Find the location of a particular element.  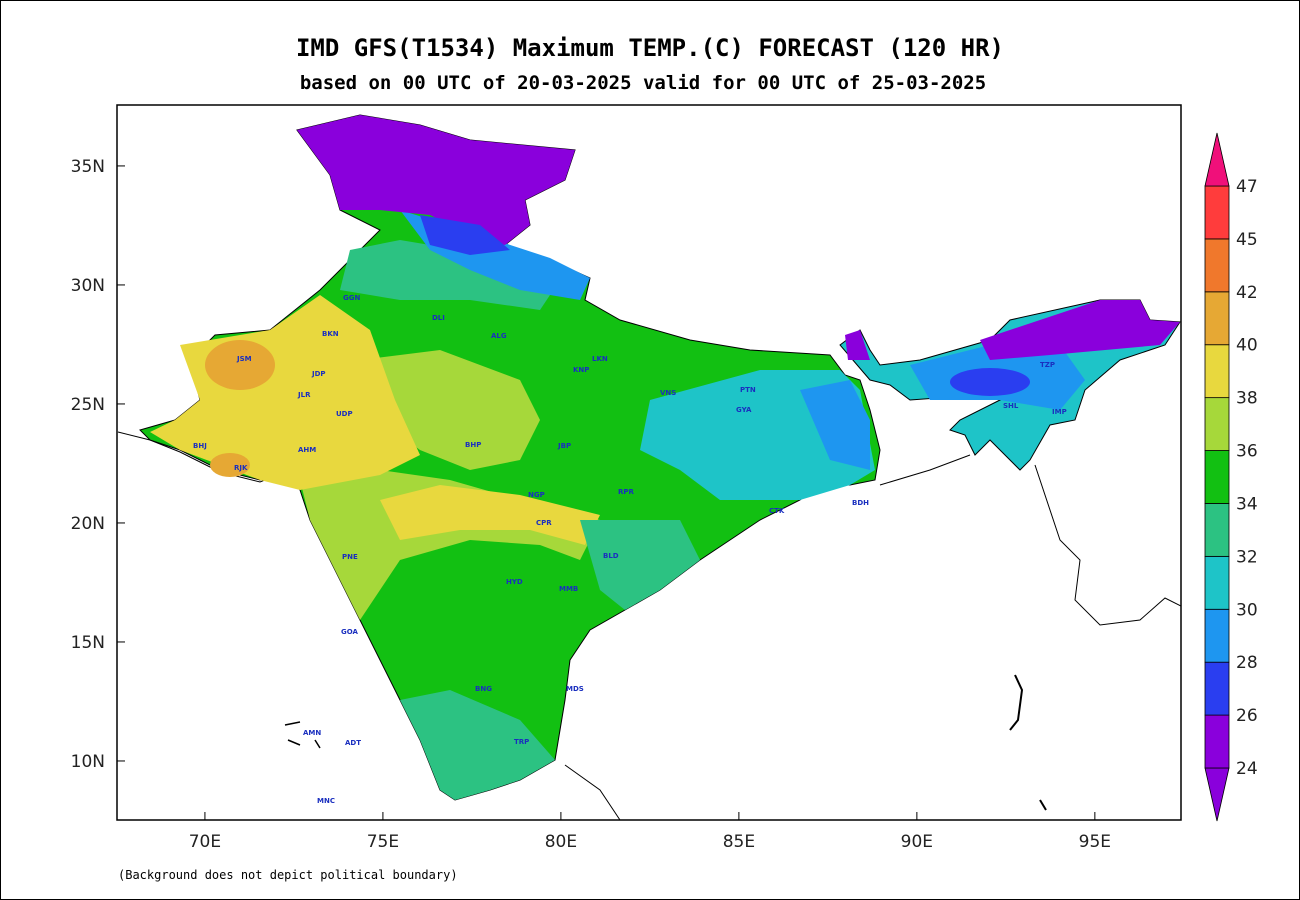

y-tick-label: 15N is located at coordinates (88, 643).